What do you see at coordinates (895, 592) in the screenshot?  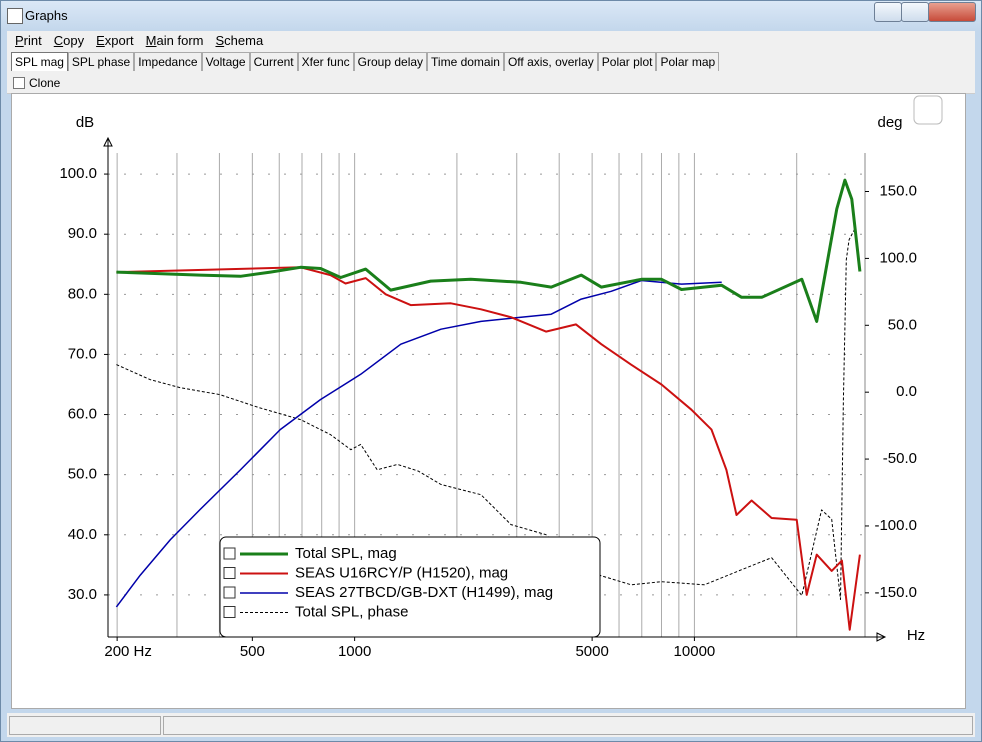 I see `y2-tick-label: -150.0` at bounding box center [895, 592].